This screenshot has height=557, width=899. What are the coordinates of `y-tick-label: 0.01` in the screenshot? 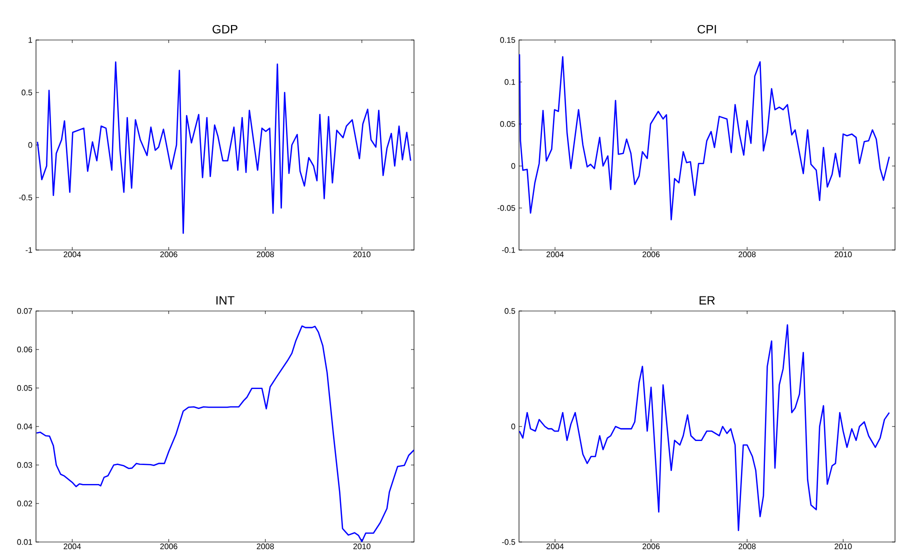 It's located at (24, 542).